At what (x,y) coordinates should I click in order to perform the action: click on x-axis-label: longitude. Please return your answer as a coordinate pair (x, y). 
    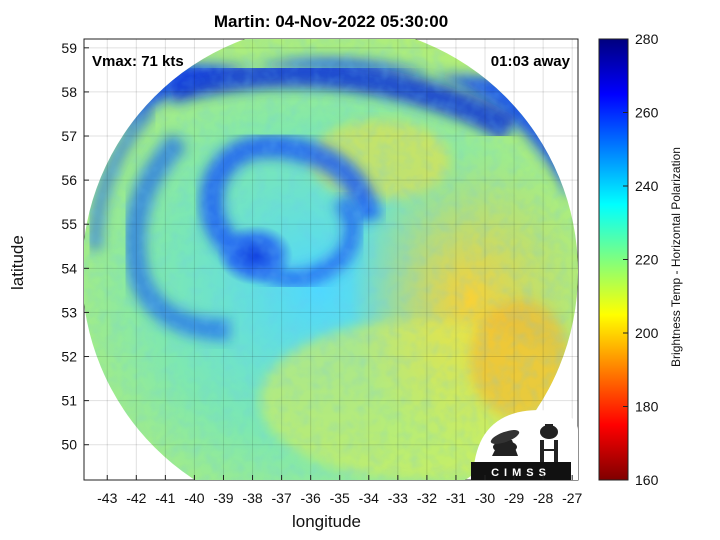
    Looking at the image, I should click on (327, 521).